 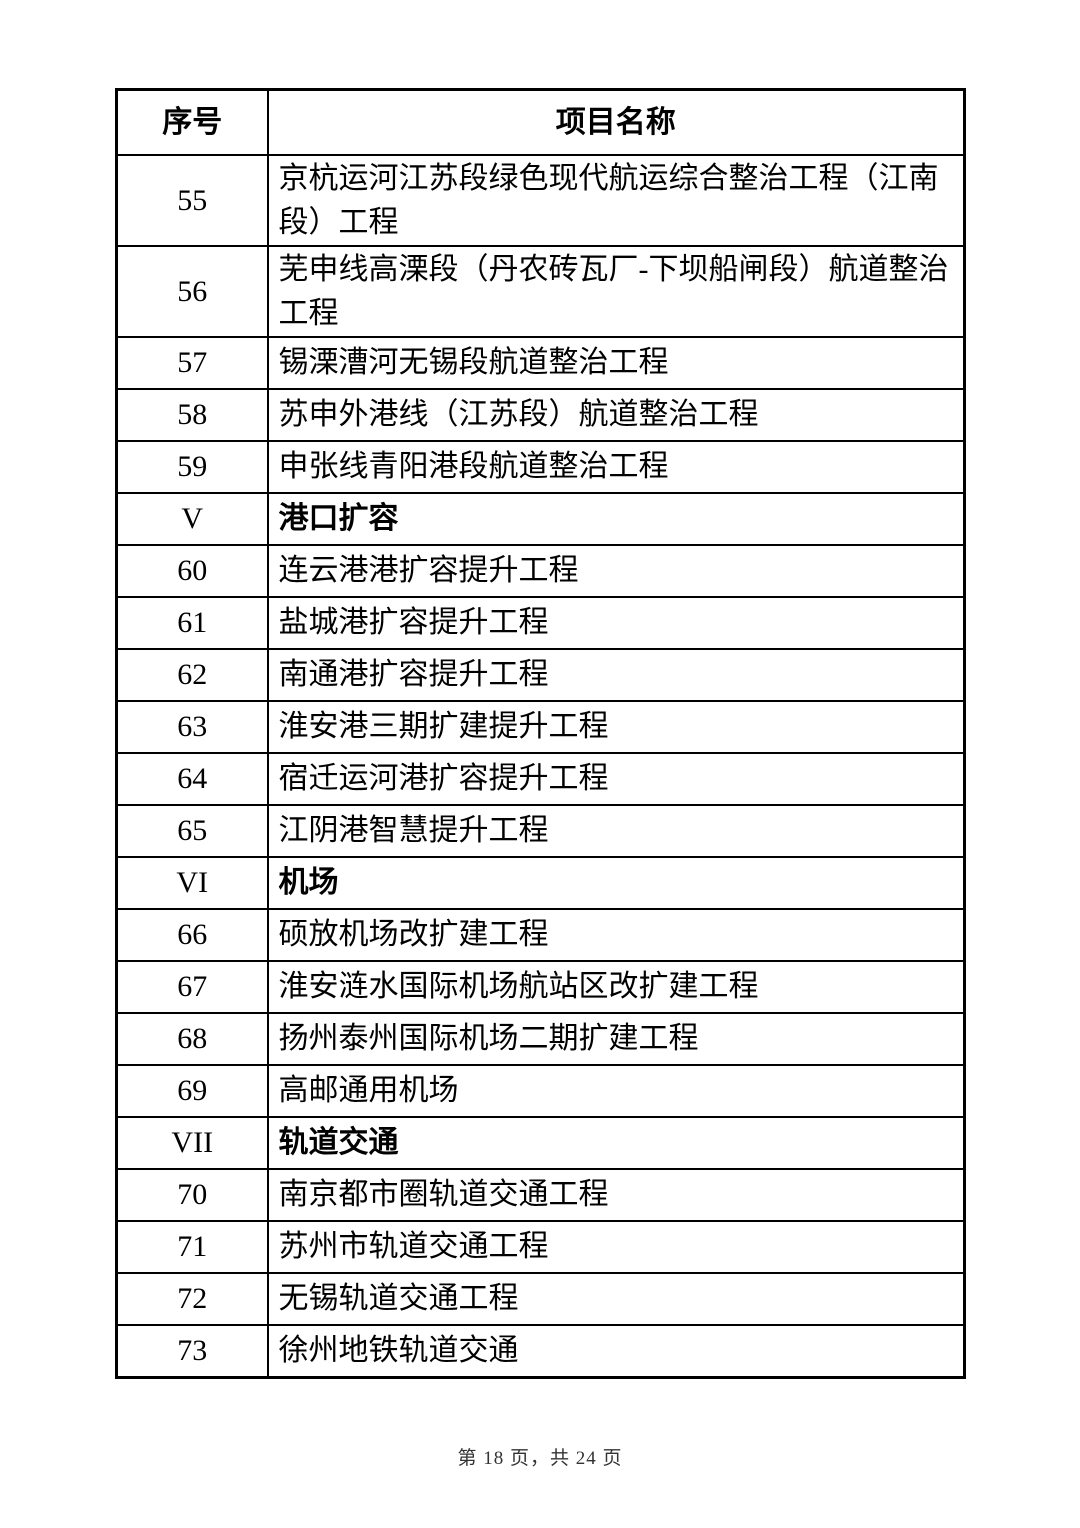 What do you see at coordinates (192, 1247) in the screenshot?
I see `row-number-cell: 71` at bounding box center [192, 1247].